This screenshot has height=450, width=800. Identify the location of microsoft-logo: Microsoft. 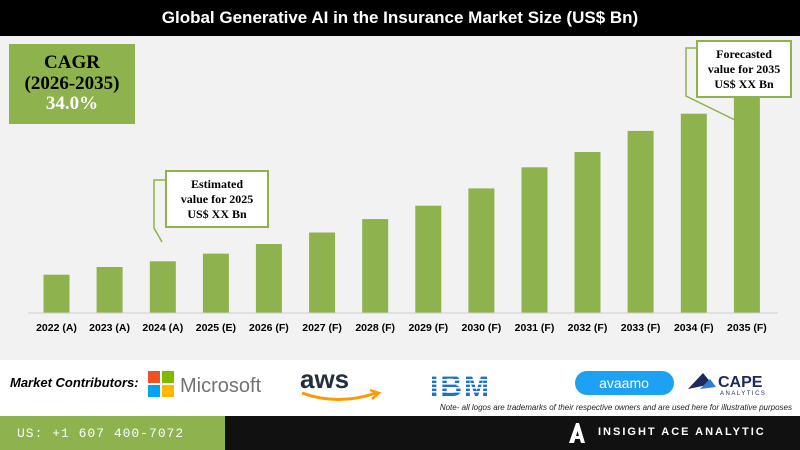
(205, 384).